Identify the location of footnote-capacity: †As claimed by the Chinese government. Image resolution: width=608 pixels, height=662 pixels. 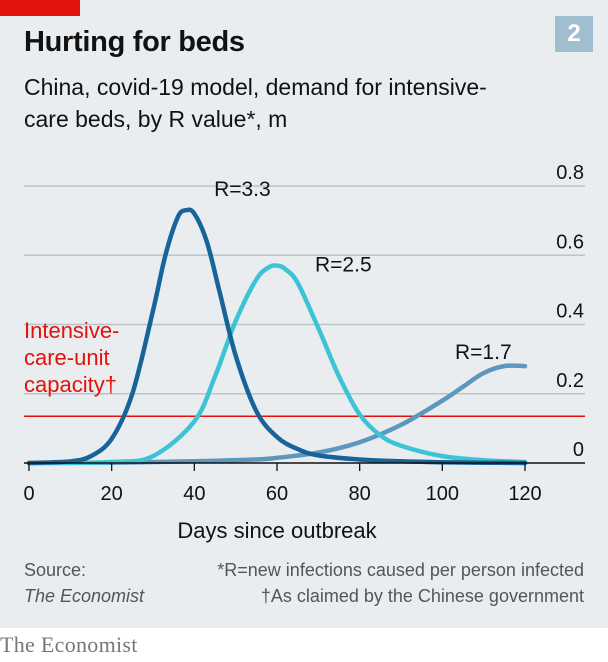
(422, 596).